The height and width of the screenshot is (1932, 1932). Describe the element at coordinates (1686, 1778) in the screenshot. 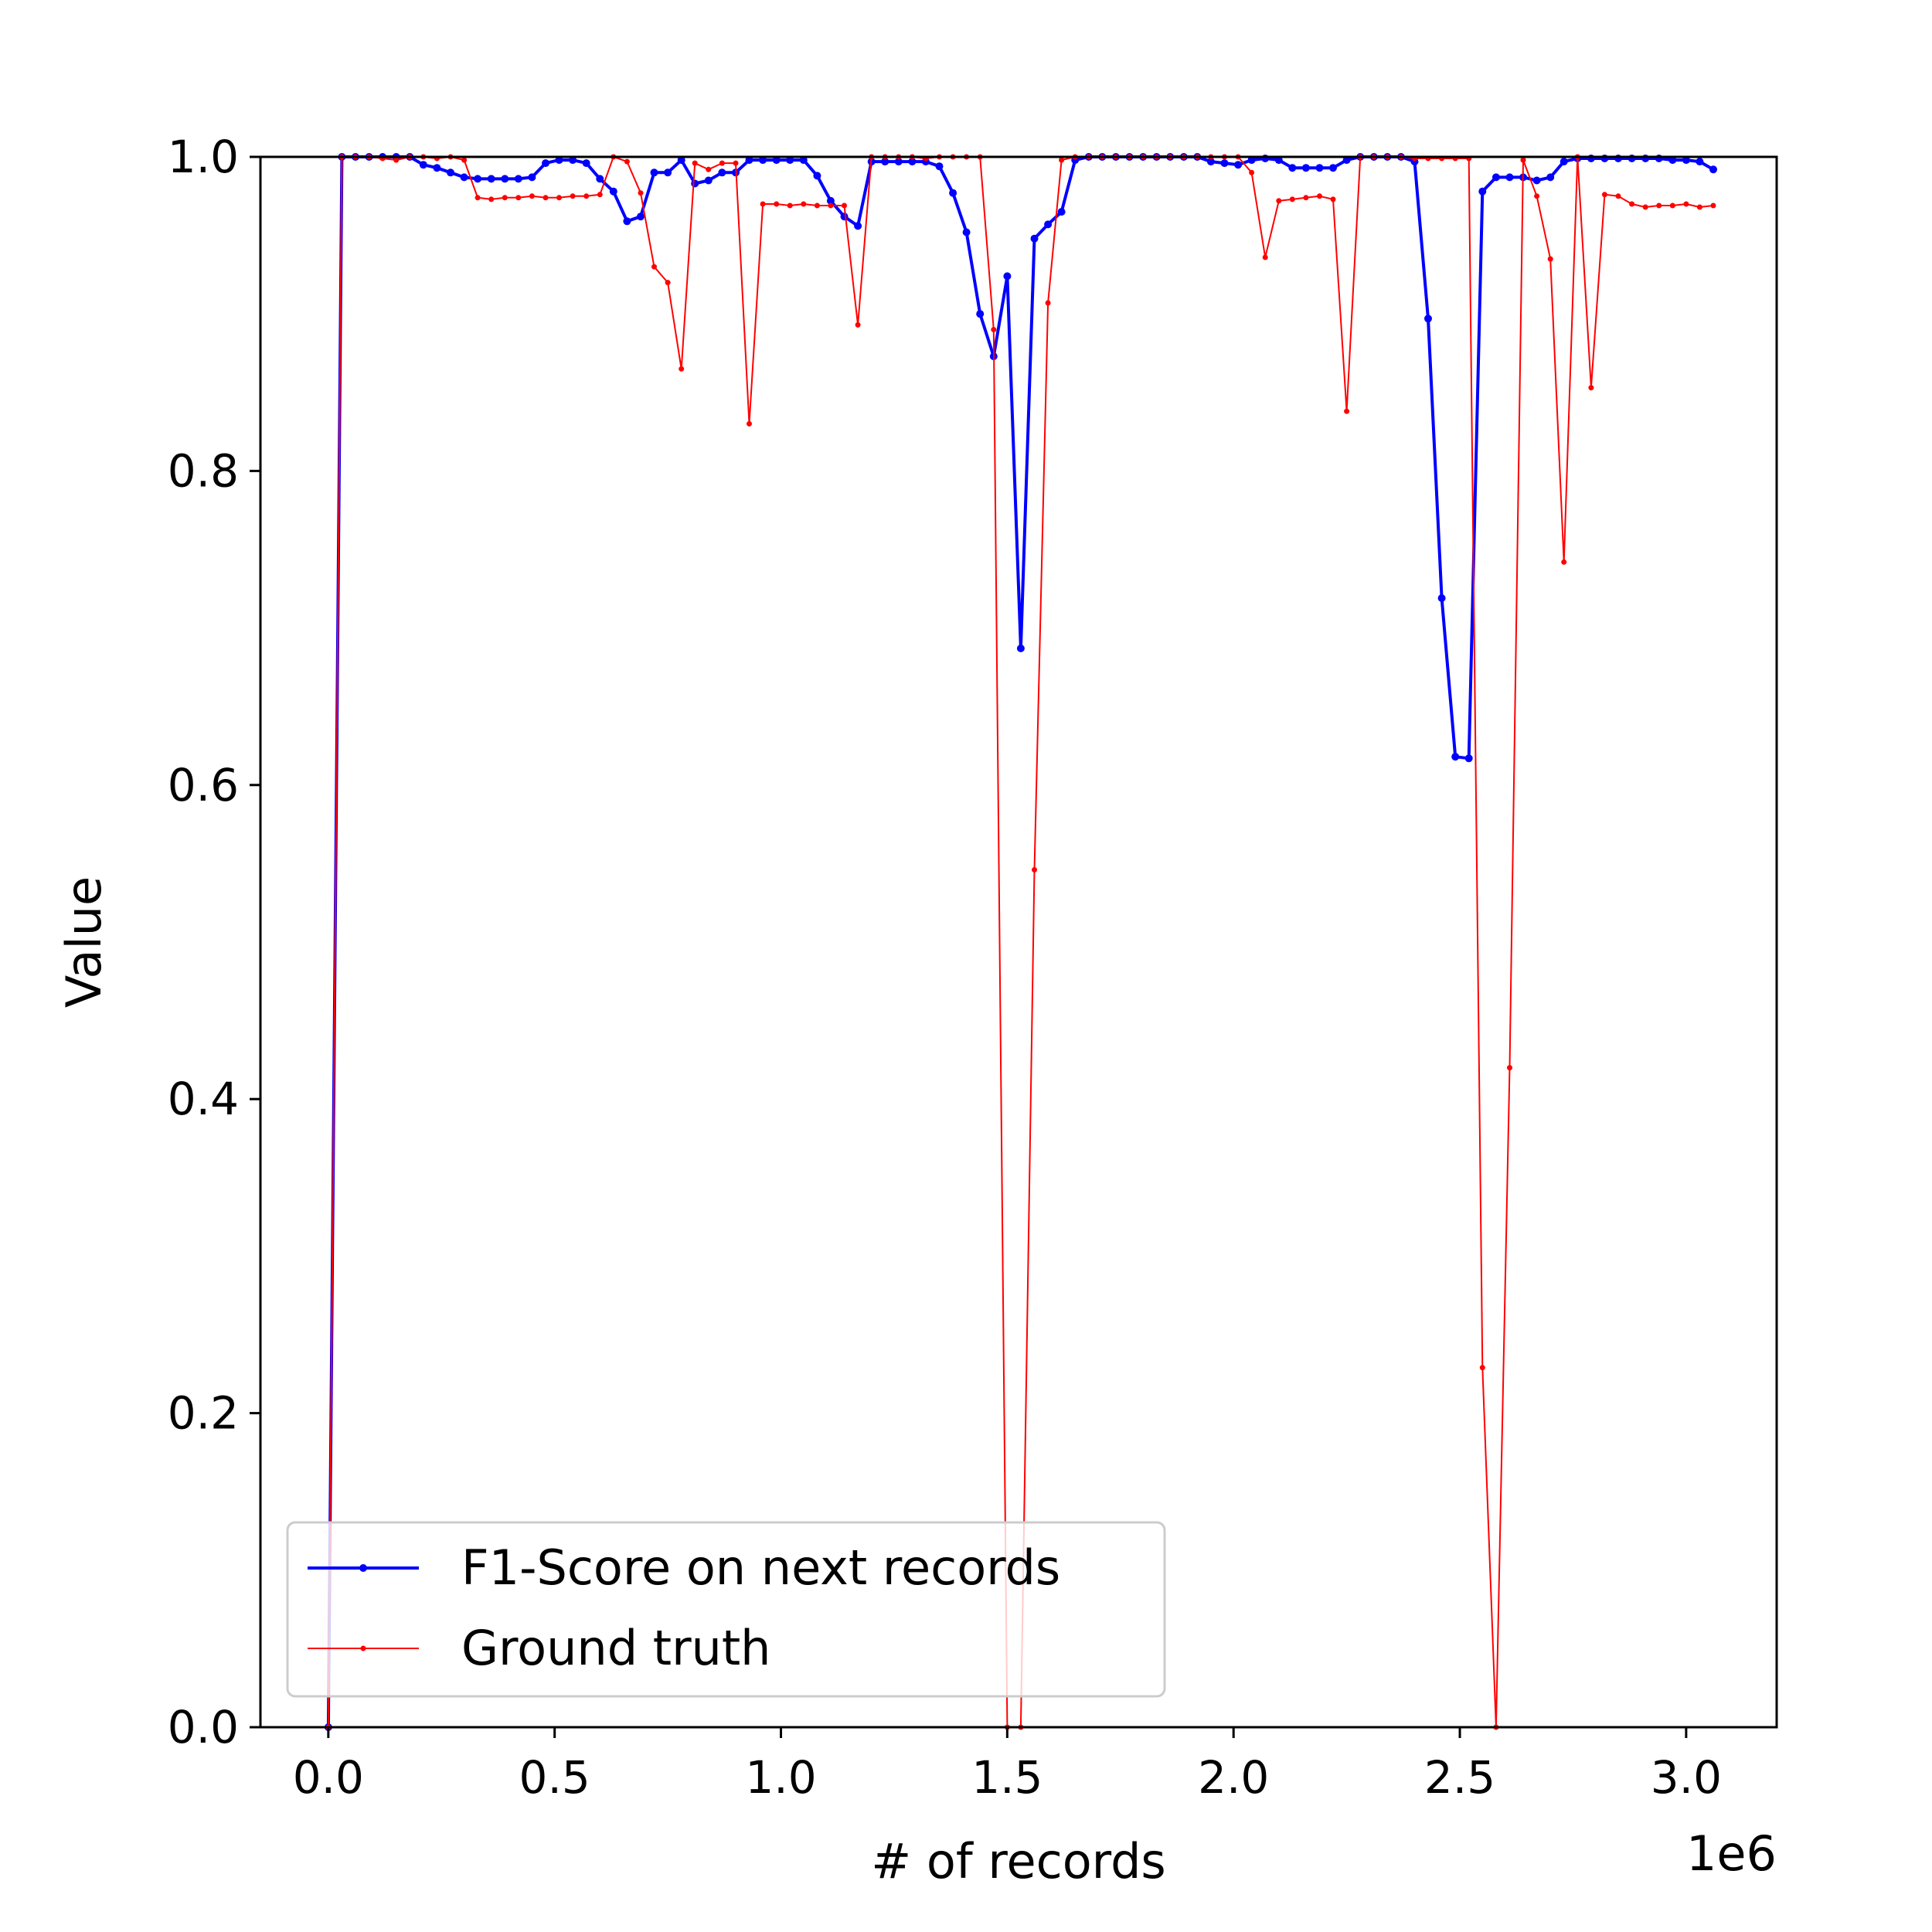

I see `x-tick-label: 3.0` at that location.